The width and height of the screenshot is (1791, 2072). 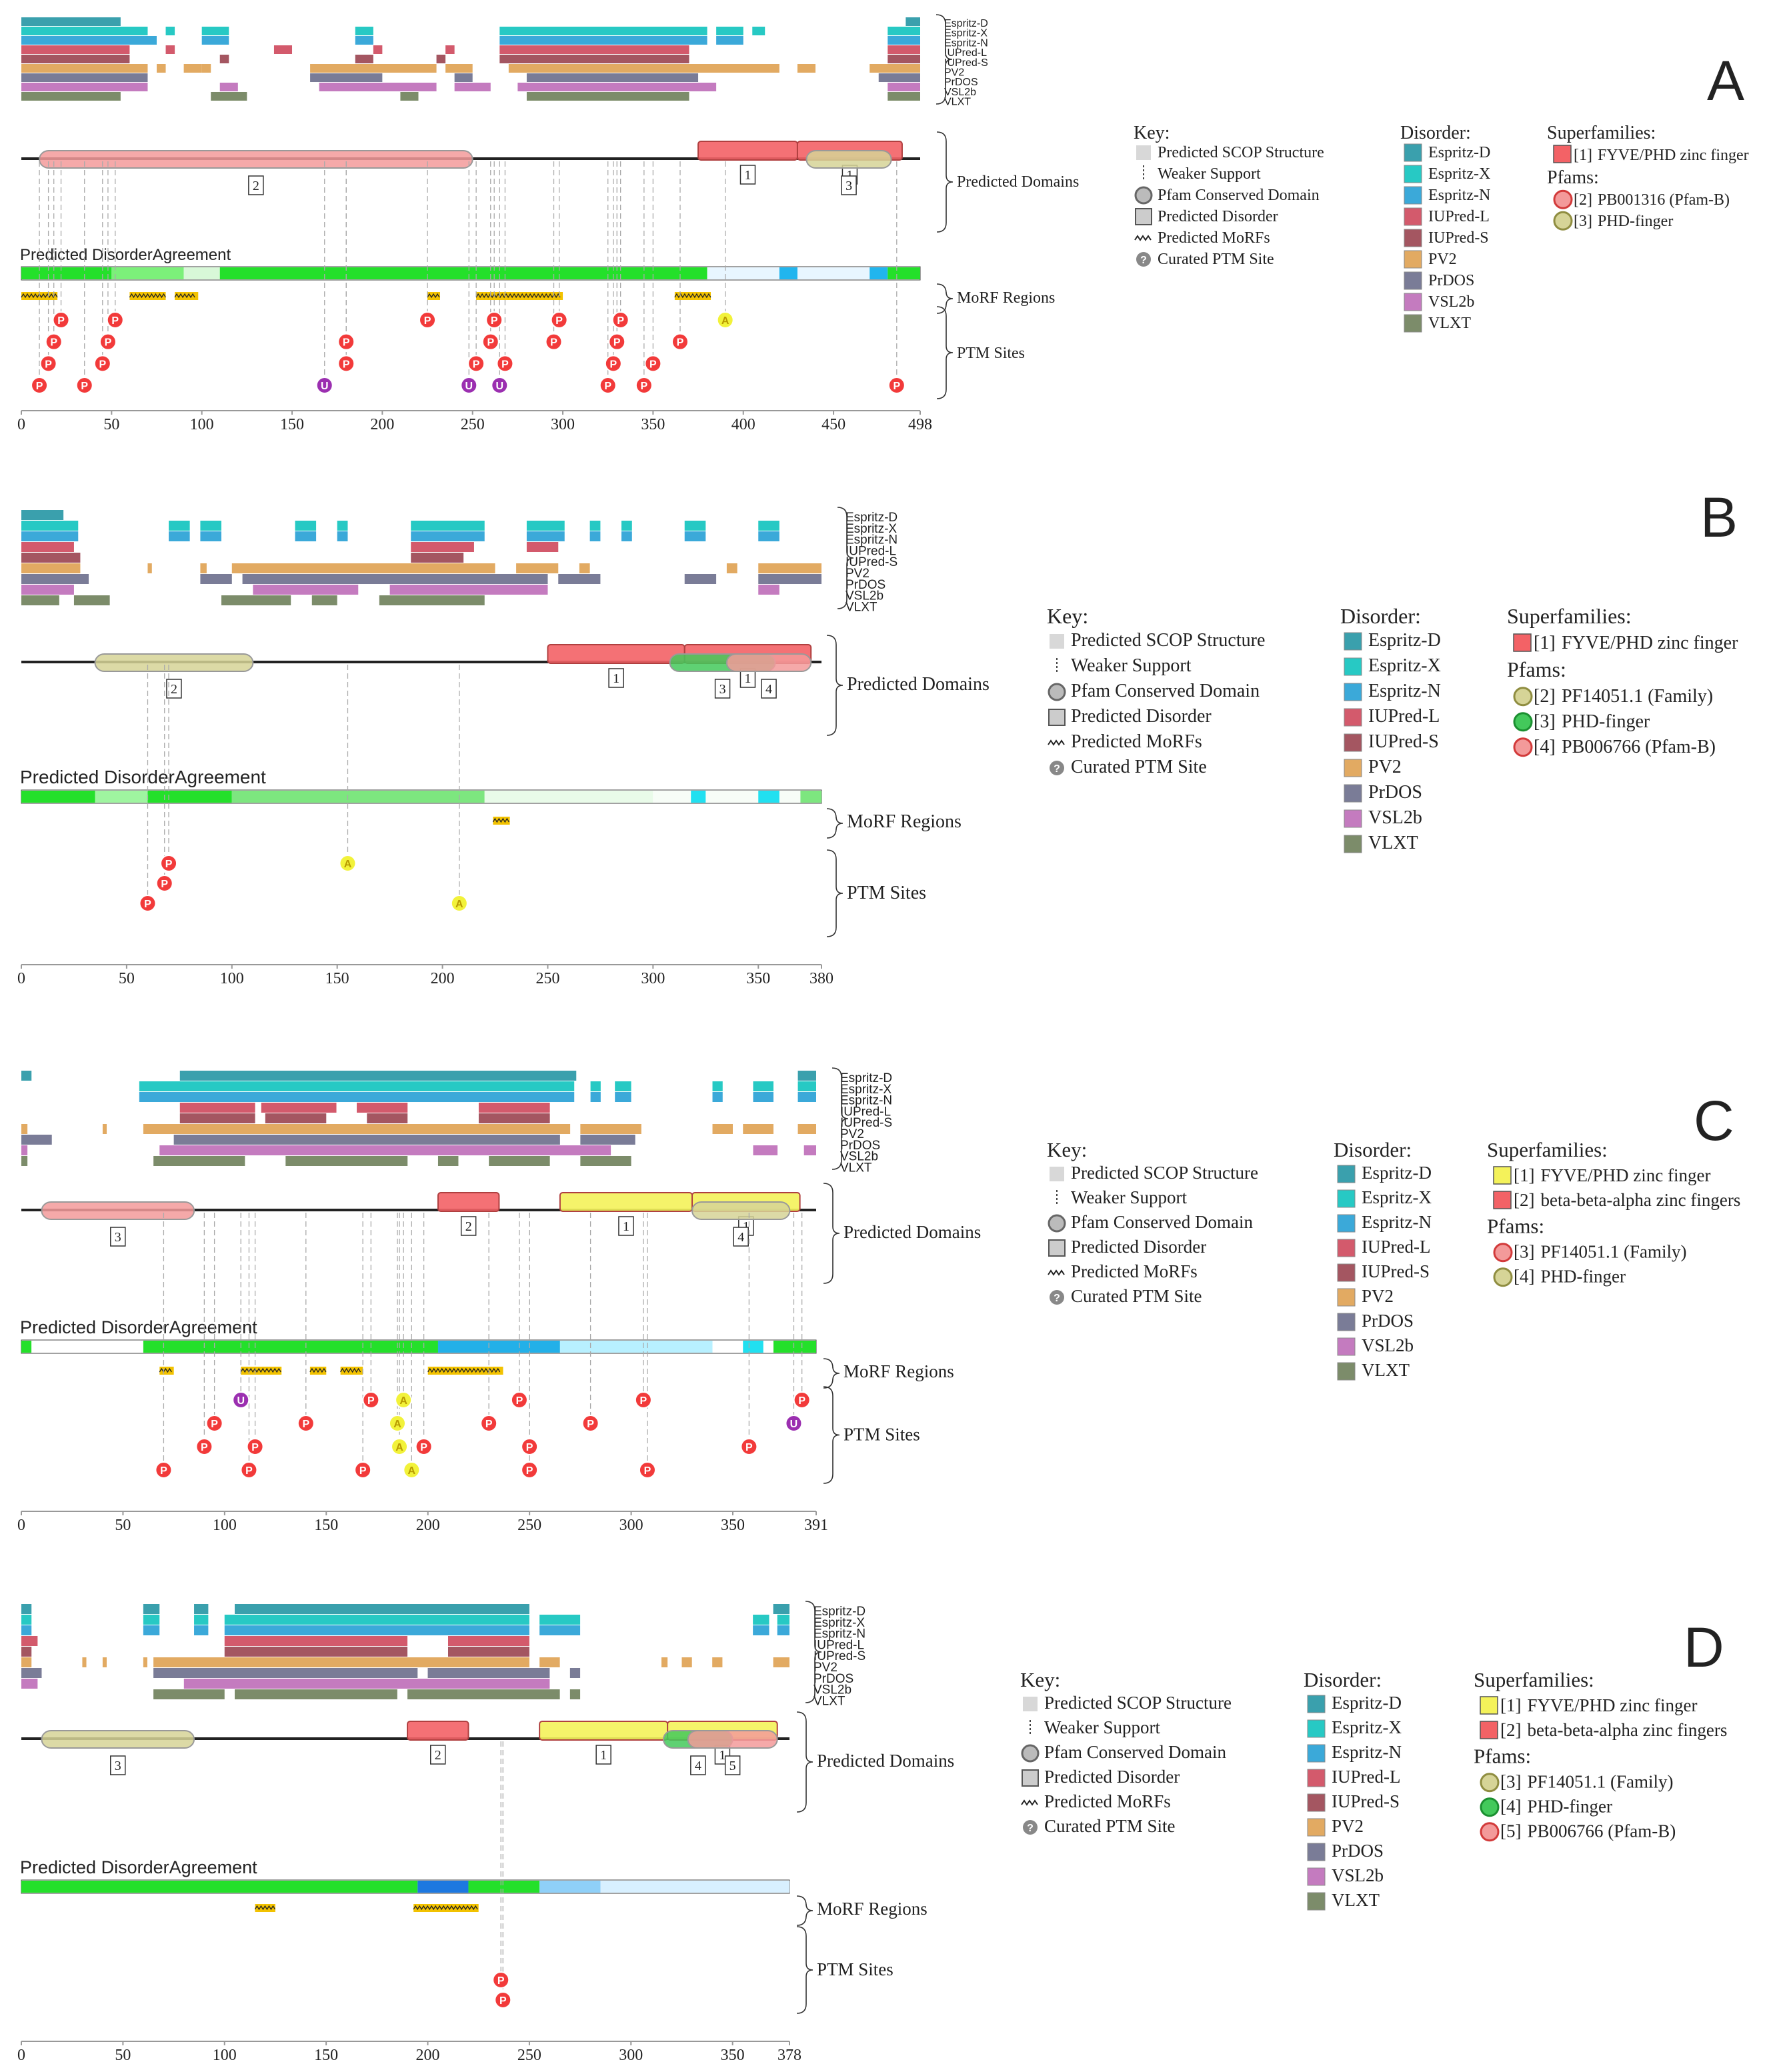 I want to click on disorder-legend-label: Espritz-D, so click(x=1367, y=1703).